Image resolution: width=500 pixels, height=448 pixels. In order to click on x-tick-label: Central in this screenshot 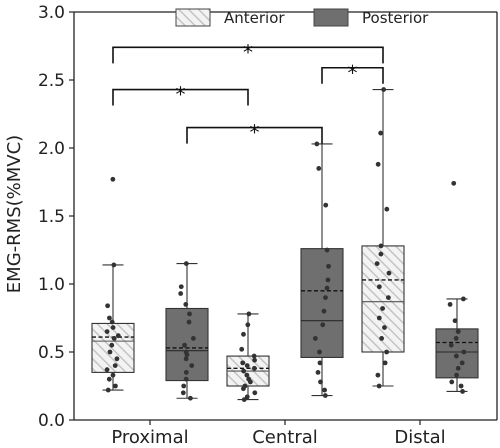, I will do `click(285, 437)`.